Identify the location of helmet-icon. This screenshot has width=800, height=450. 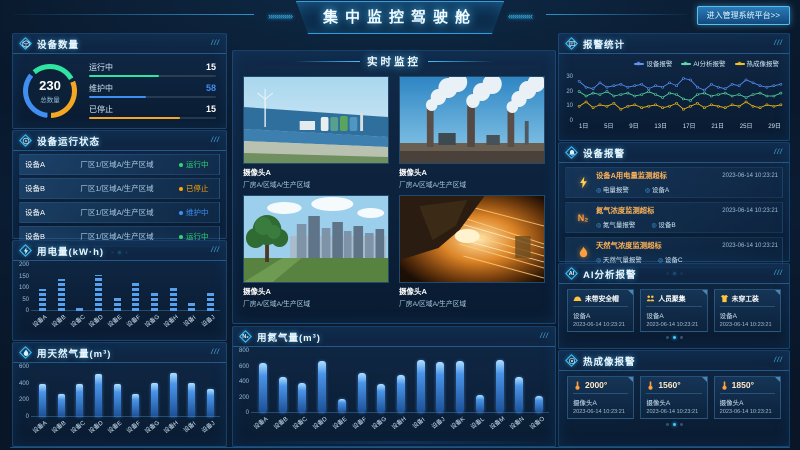
(577, 298).